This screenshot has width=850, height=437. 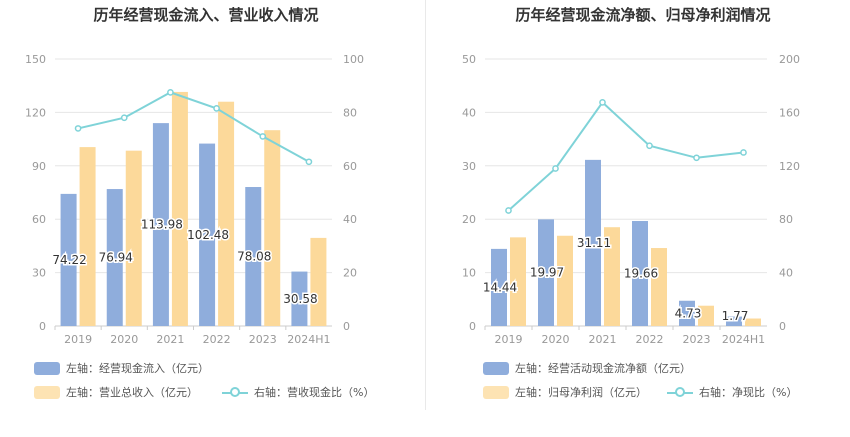 What do you see at coordinates (789, 112) in the screenshot?
I see `y-right-tick-label: 160` at bounding box center [789, 112].